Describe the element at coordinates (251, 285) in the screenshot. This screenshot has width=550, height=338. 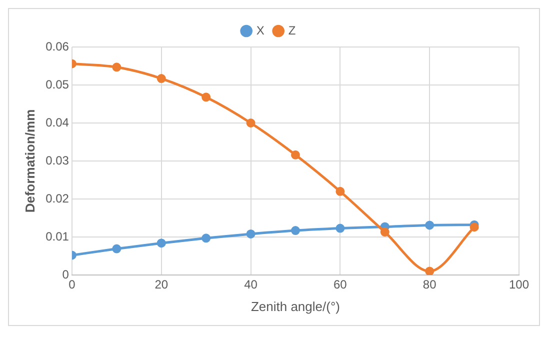
I see `x-tick-label: 40` at that location.